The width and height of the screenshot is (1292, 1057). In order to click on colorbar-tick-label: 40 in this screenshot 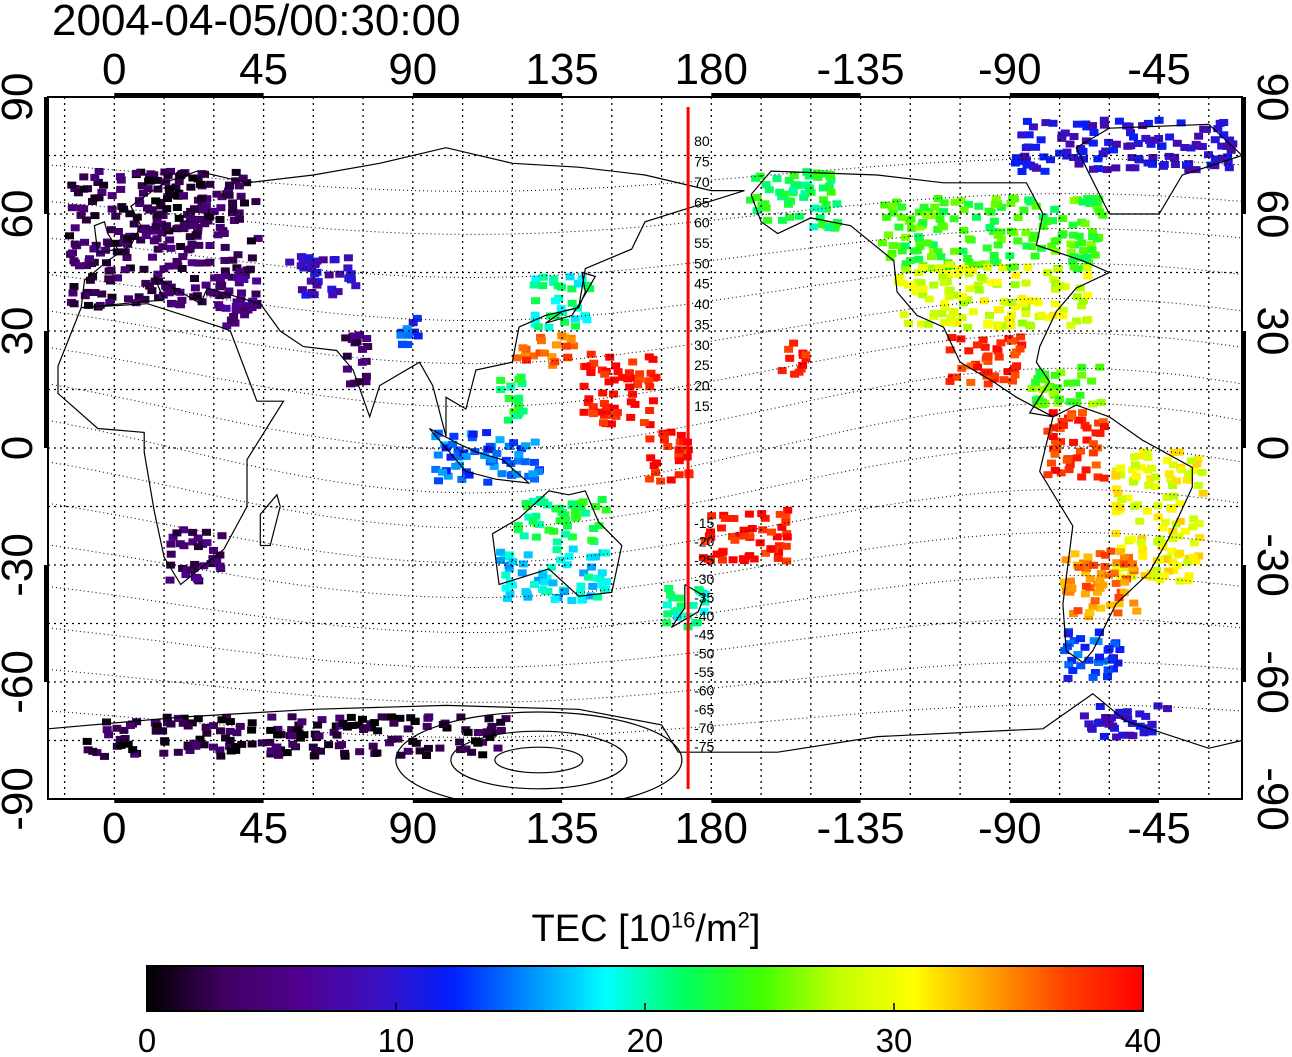, I will do `click(1143, 1039)`.